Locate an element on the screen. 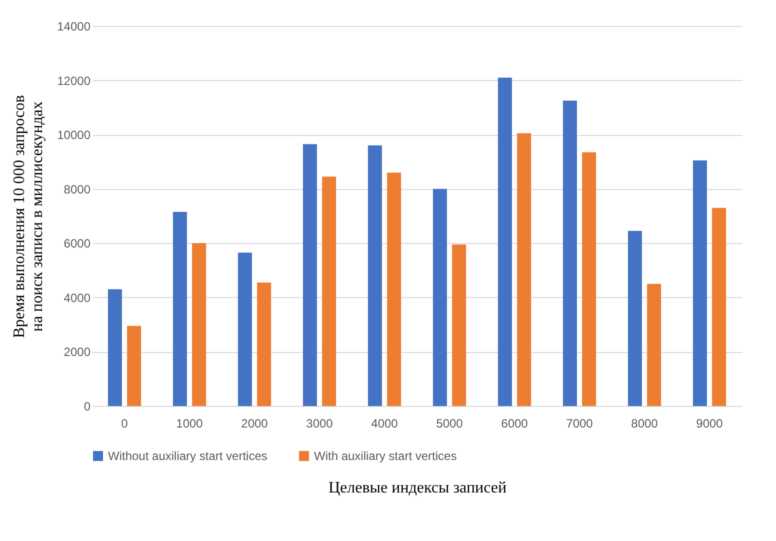  x-tick-label: 8000 is located at coordinates (644, 423).